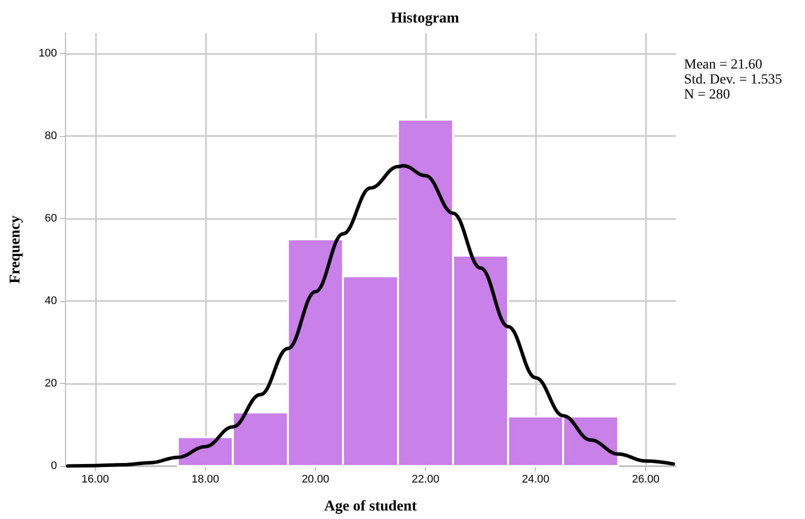 The image size is (805, 519). What do you see at coordinates (646, 480) in the screenshot?
I see `x-tick-label: 26.00` at bounding box center [646, 480].